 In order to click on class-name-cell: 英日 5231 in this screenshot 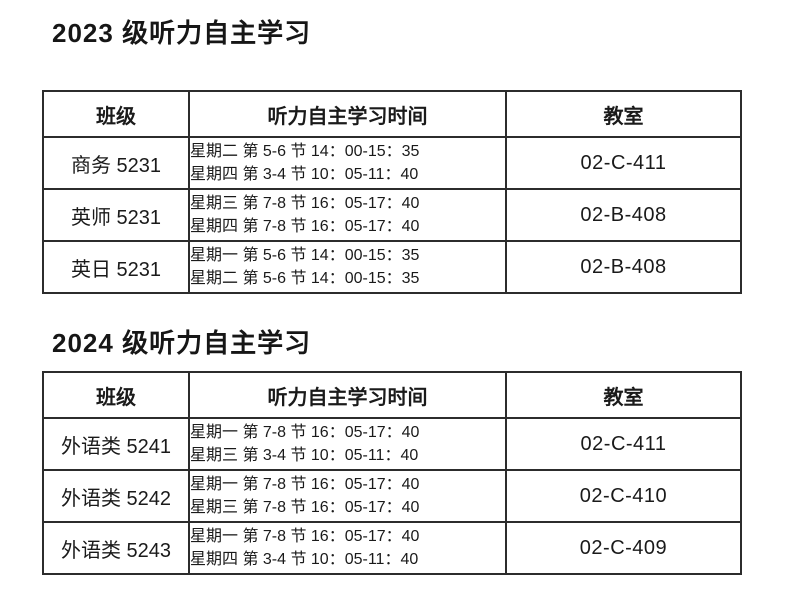, I will do `click(116, 267)`.